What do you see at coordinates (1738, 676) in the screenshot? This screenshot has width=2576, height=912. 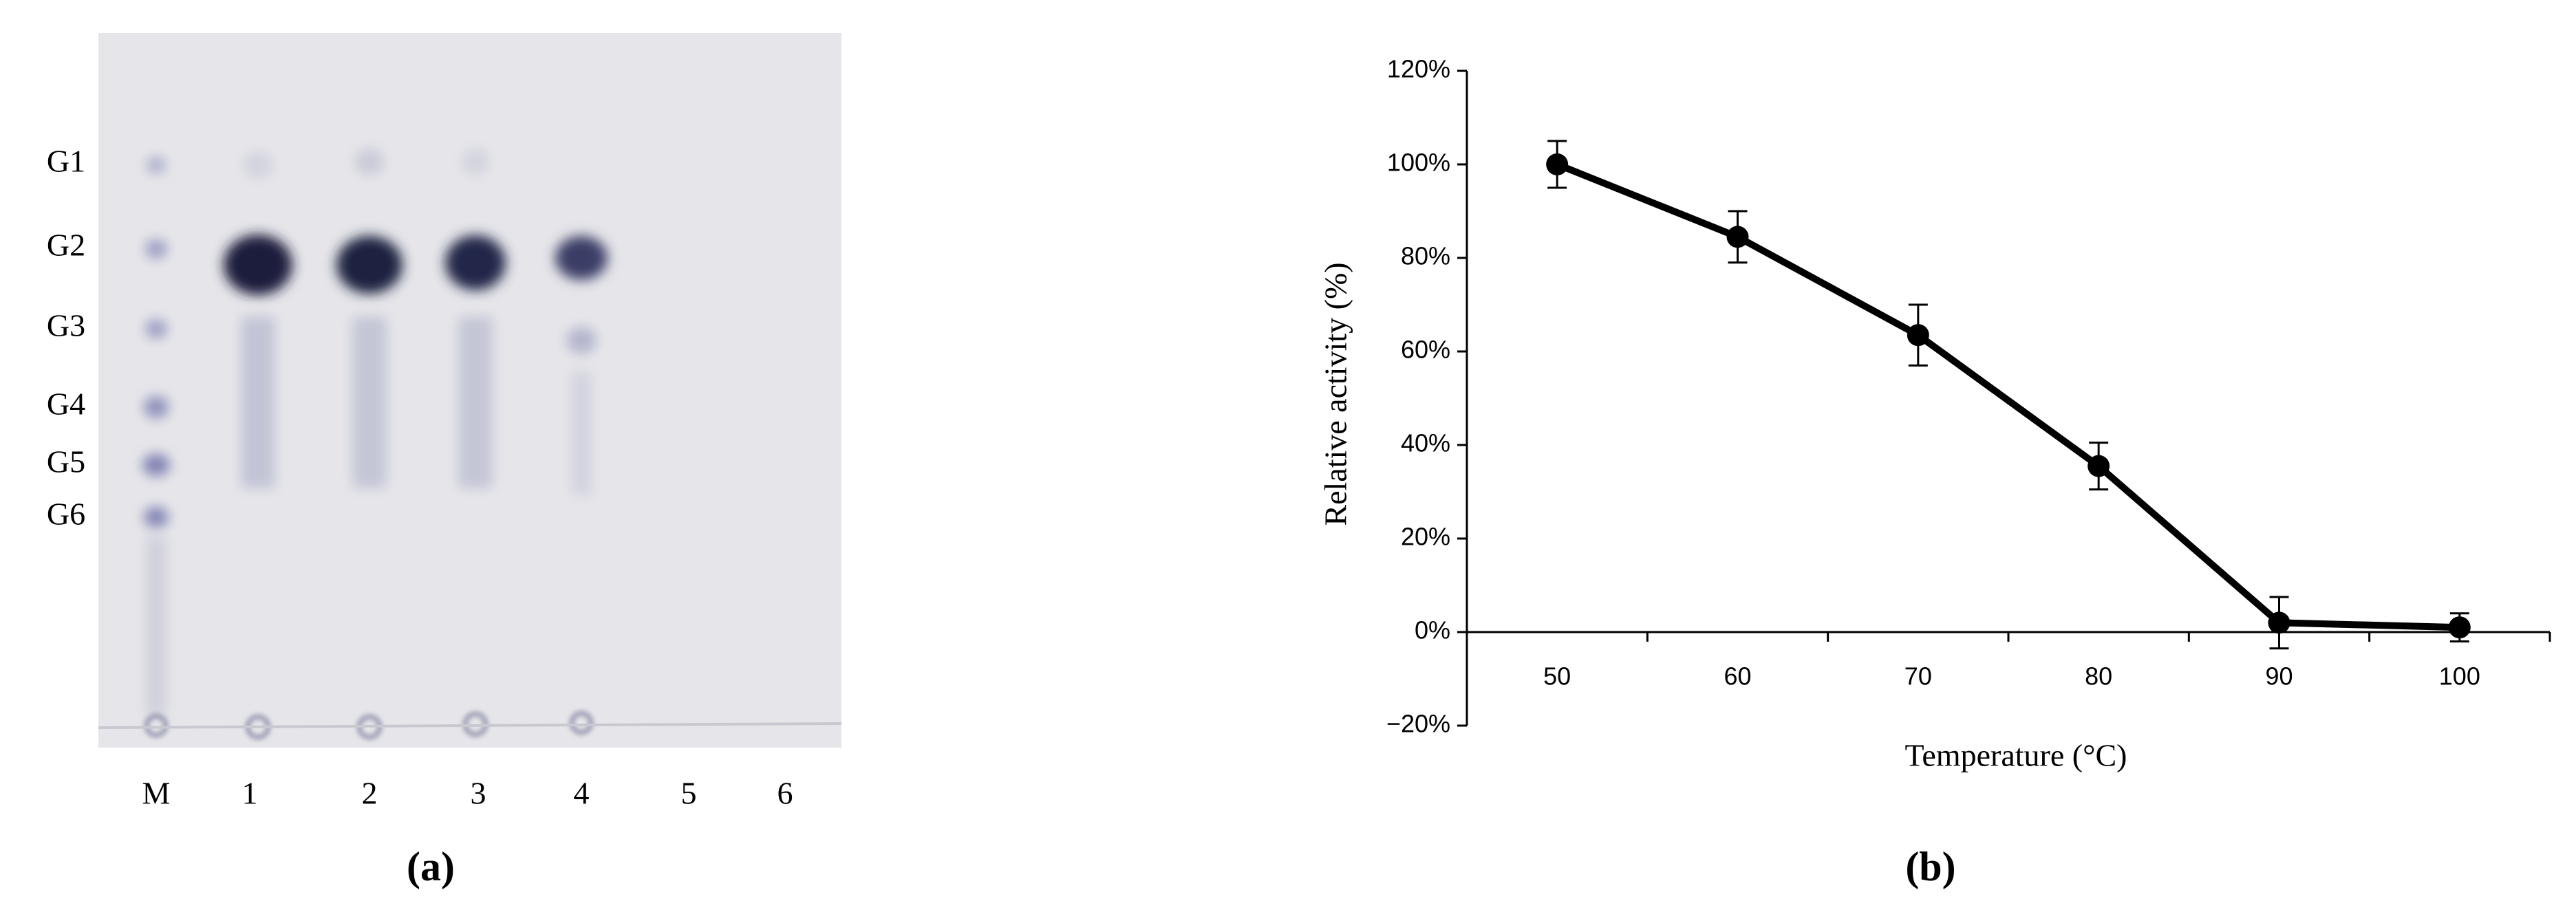 I see `x-tick-label: 60` at bounding box center [1738, 676].